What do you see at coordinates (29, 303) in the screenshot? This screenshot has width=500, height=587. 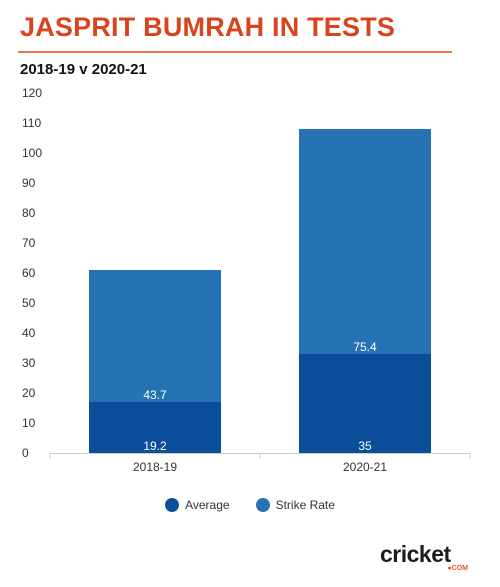 I see `y-tick-label: 50` at bounding box center [29, 303].